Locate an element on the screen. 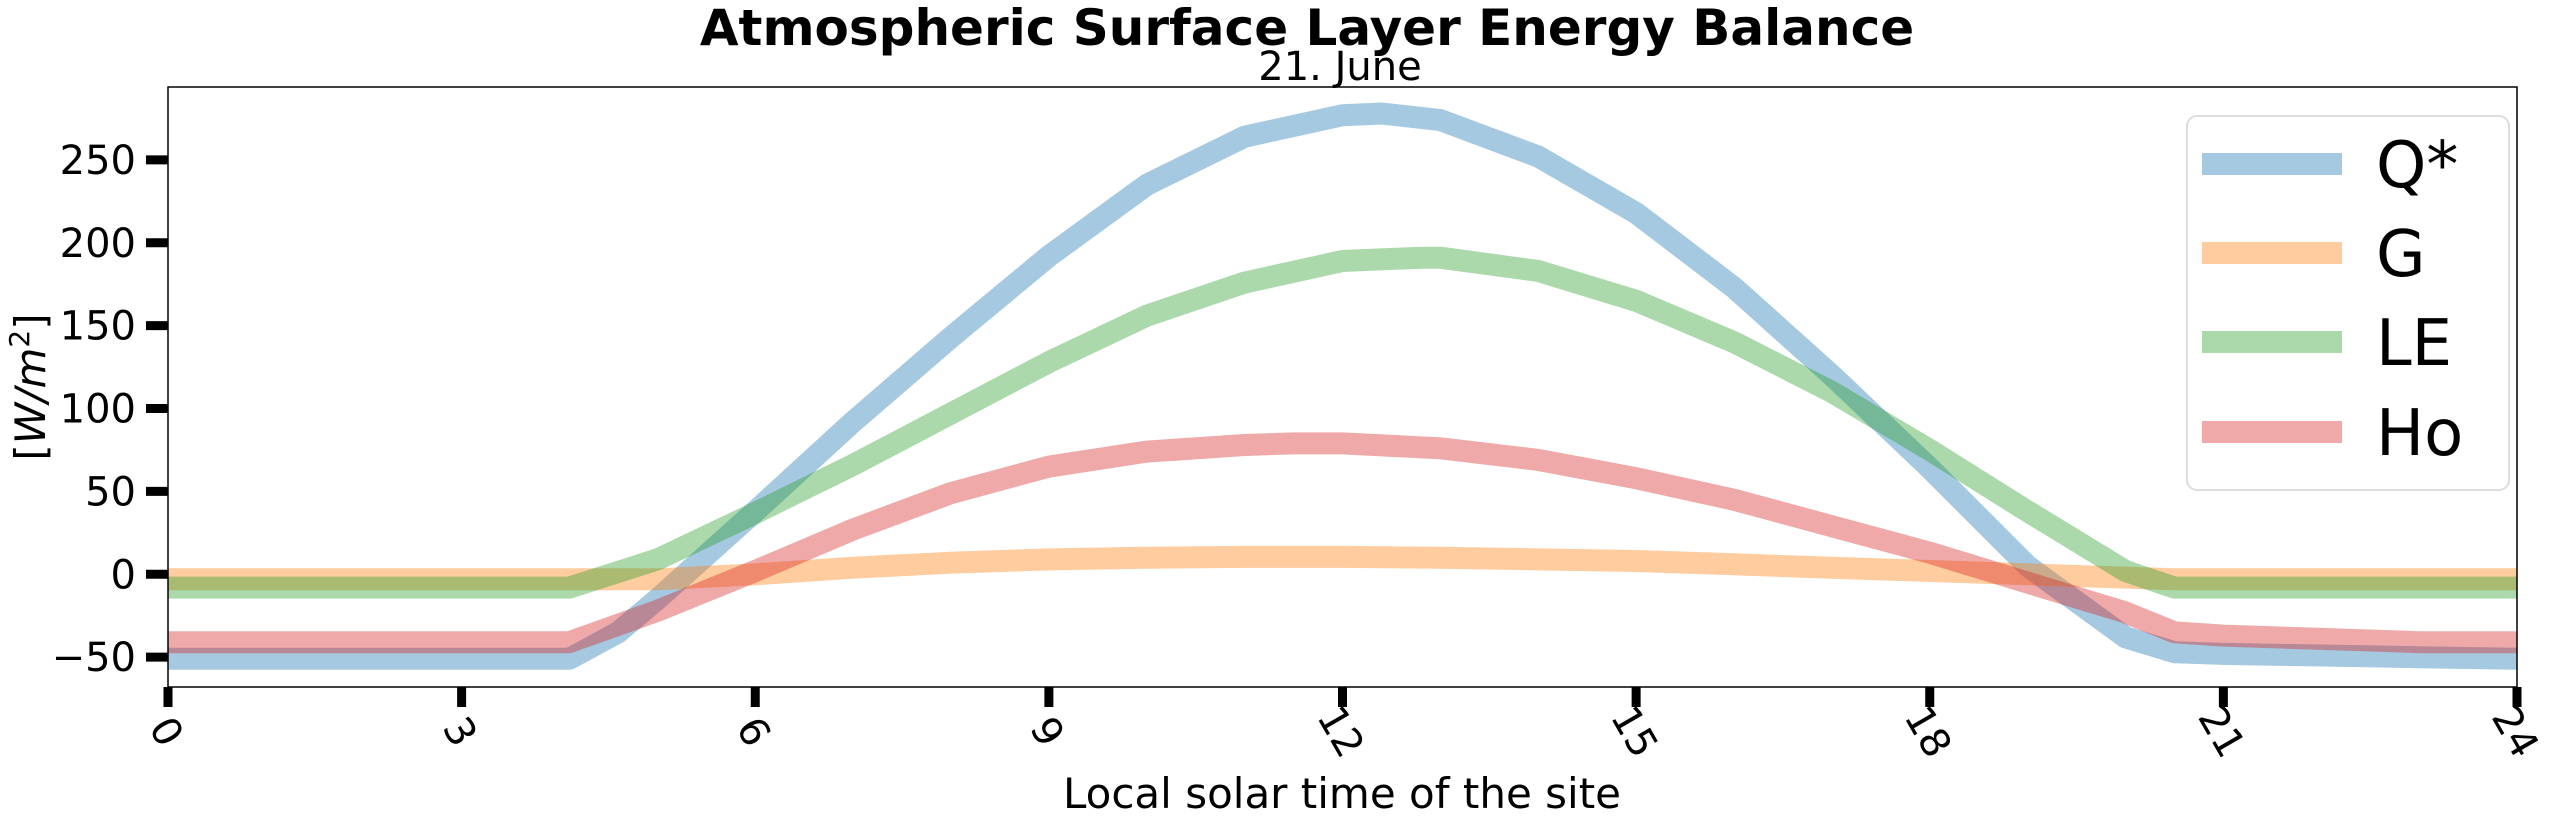 The width and height of the screenshot is (2549, 822). y-axis-label-close: ] is located at coordinates (30, 321).